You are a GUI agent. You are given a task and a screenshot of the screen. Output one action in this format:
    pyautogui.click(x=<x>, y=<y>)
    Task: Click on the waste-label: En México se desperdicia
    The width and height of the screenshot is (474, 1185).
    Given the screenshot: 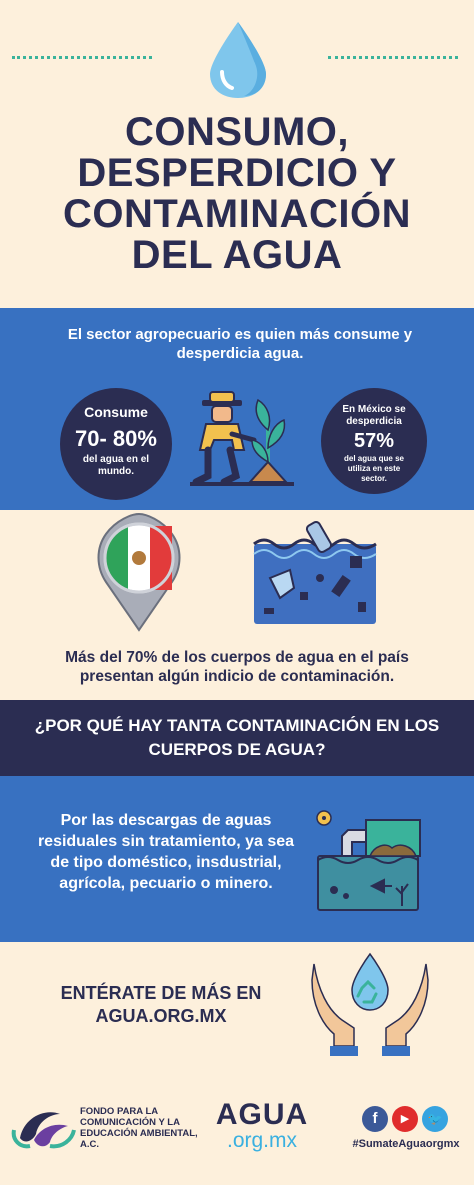 What is the action you would take?
    pyautogui.click(x=374, y=415)
    